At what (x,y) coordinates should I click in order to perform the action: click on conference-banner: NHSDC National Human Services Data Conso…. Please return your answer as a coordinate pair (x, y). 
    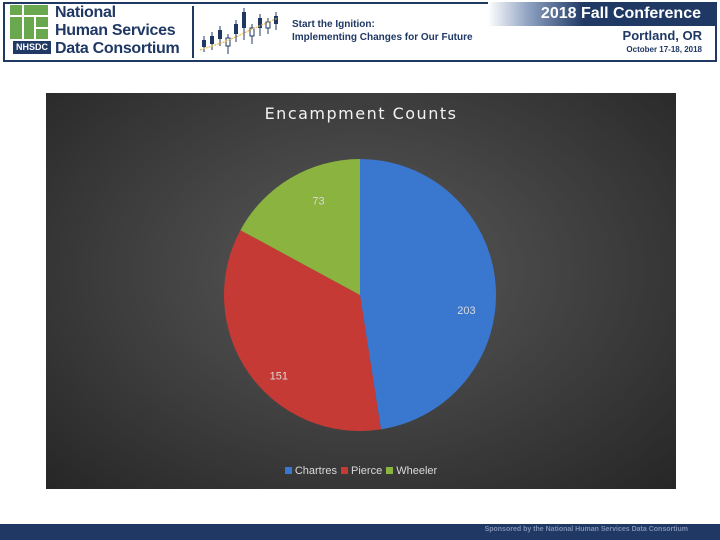
    Looking at the image, I should click on (360, 32).